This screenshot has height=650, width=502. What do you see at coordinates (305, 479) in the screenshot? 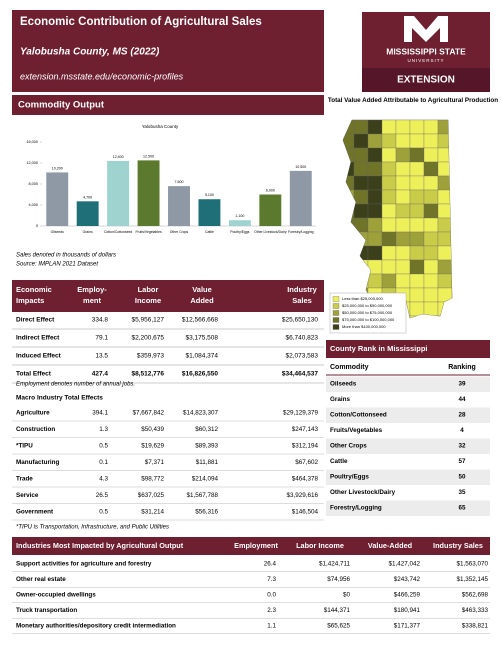
I see `table-cell: $464,378` at bounding box center [305, 479].